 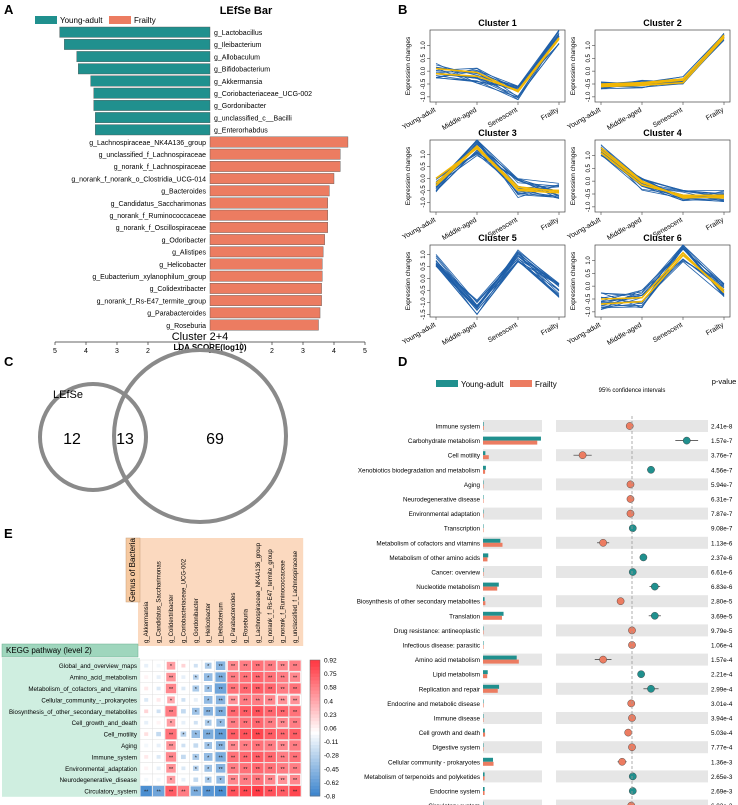 I want to click on heatmap-scale-label: 0.23, so click(x=330, y=715).